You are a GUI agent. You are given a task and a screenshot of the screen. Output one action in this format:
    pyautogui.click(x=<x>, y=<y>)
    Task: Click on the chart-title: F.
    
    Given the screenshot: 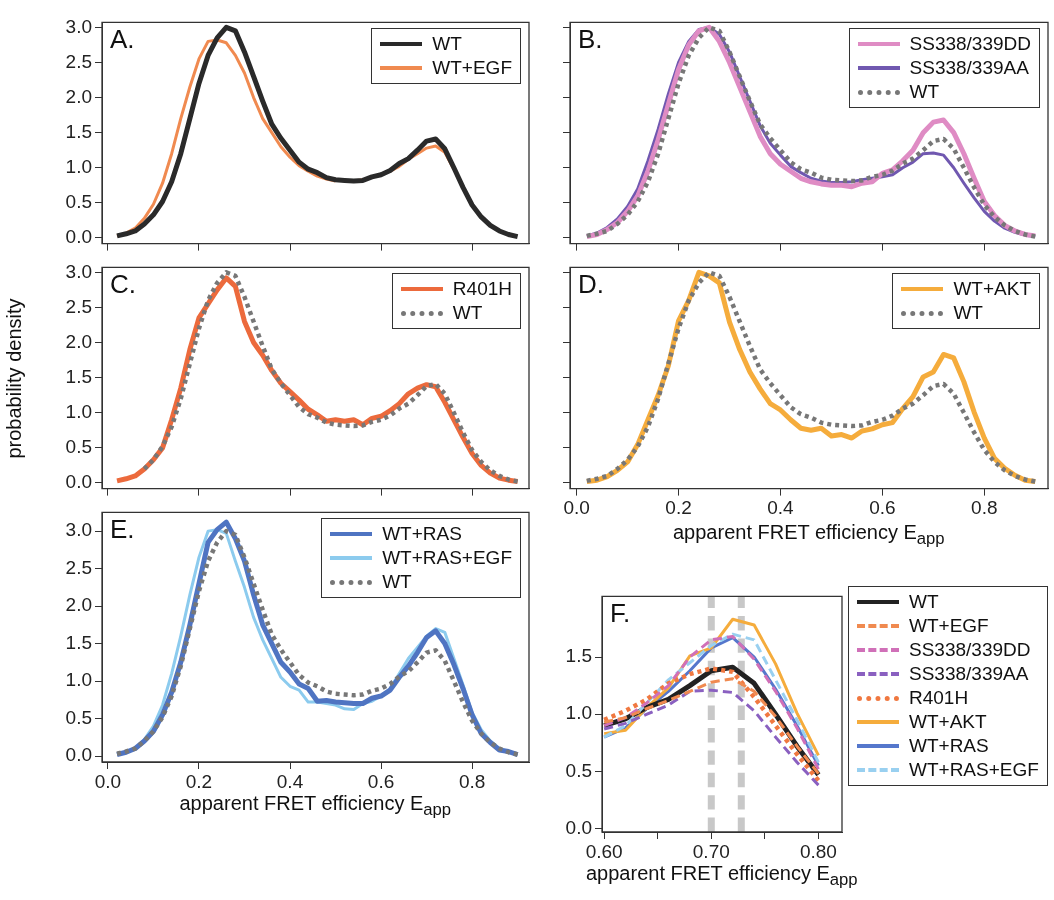 What is the action you would take?
    pyautogui.click(x=620, y=614)
    